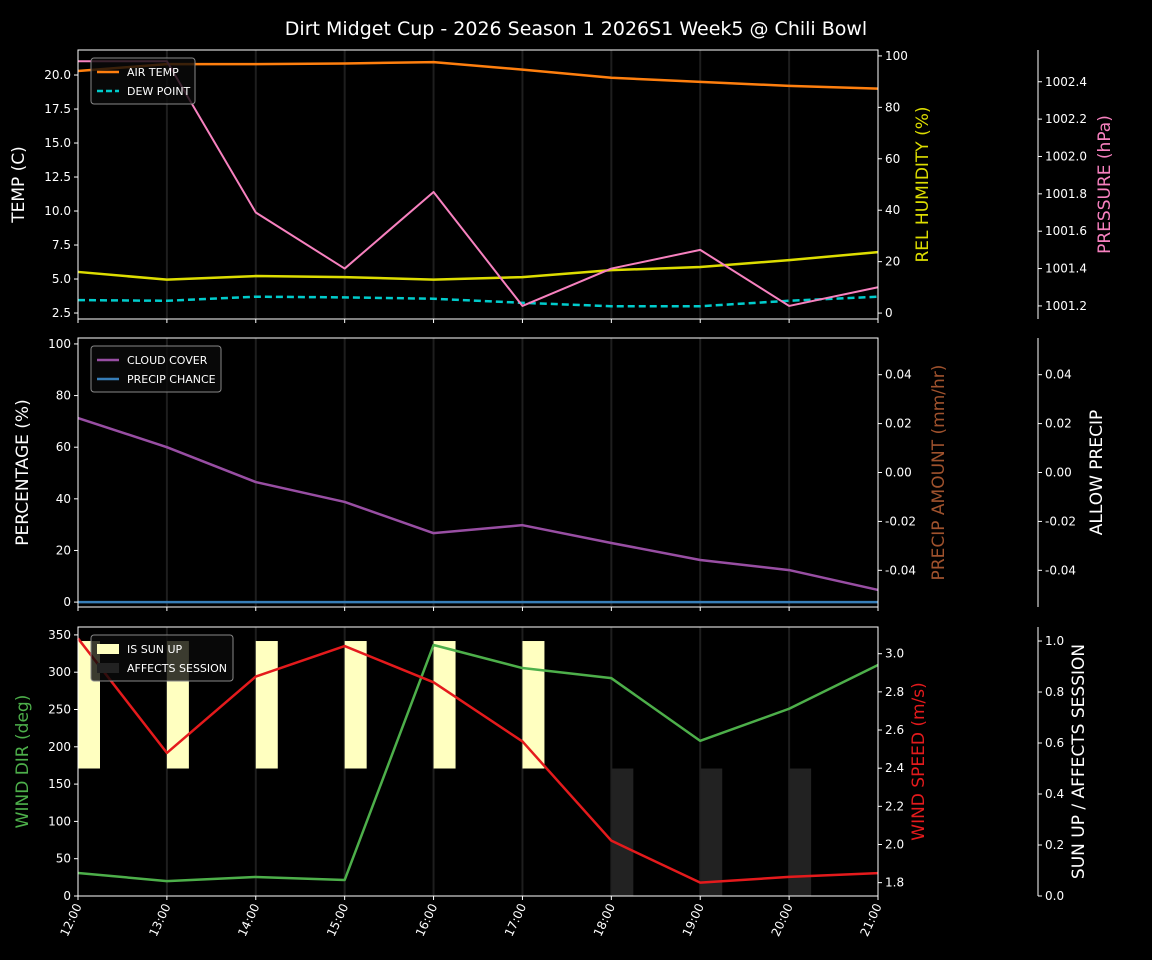 The image size is (1152, 960). What do you see at coordinates (898, 424) in the screenshot?
I see `y-tick-label-right1: 0.02` at bounding box center [898, 424].